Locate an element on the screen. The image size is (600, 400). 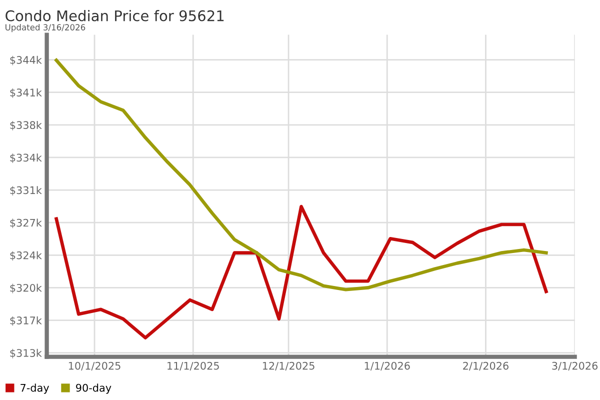
y-tick-label: $341k is located at coordinates (26, 93).